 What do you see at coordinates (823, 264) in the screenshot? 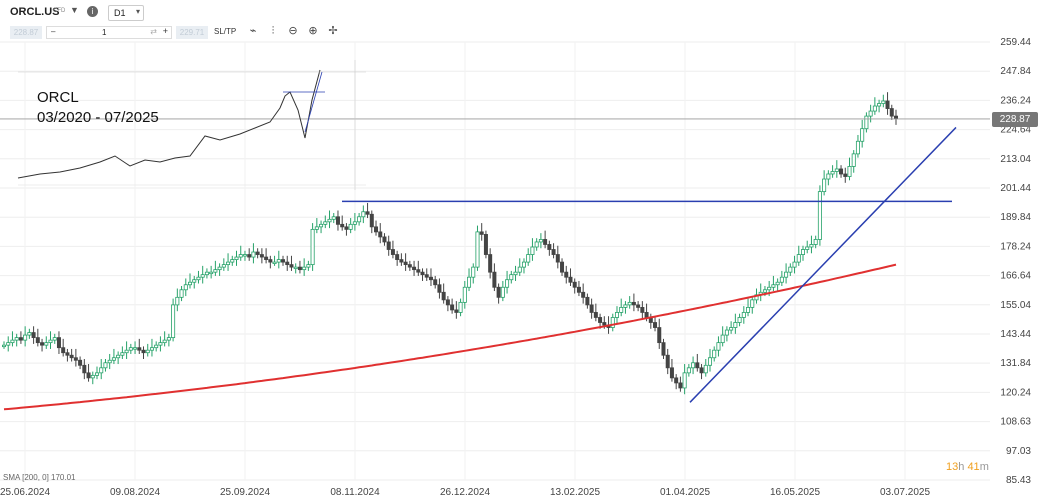
I see `trendline` at bounding box center [823, 264].